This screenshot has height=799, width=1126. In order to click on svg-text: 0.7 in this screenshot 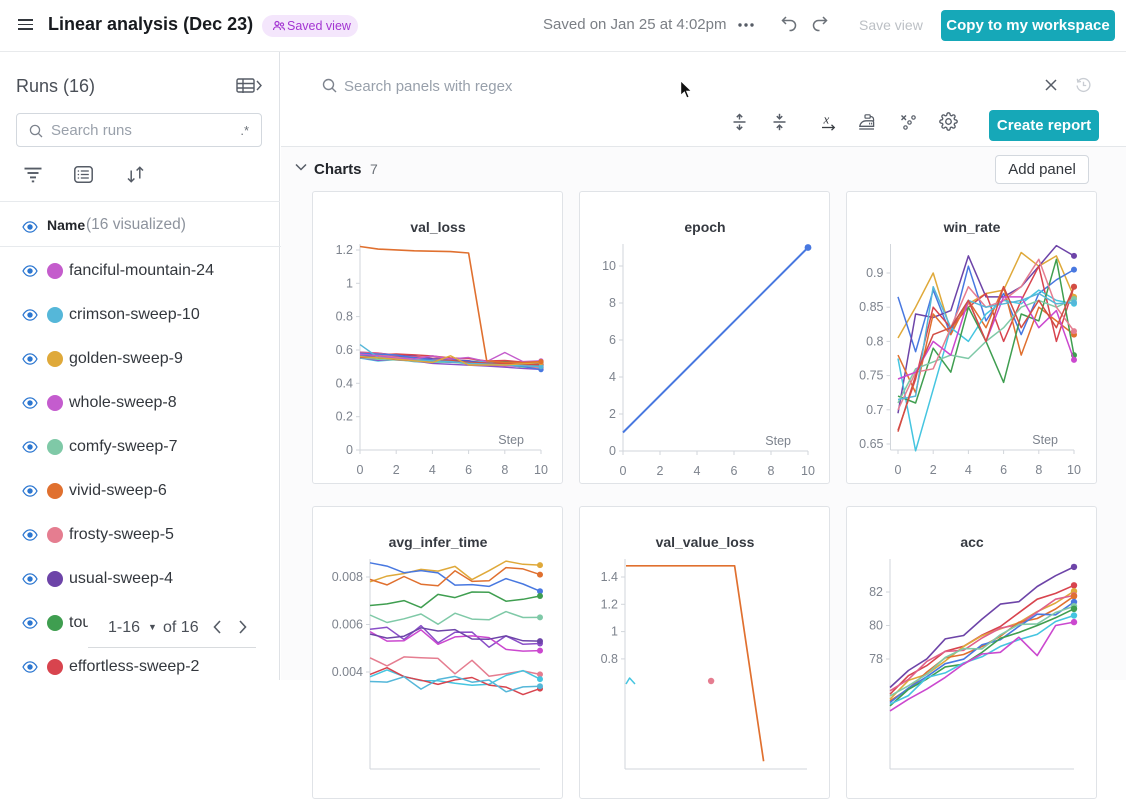, I will do `click(874, 410)`.